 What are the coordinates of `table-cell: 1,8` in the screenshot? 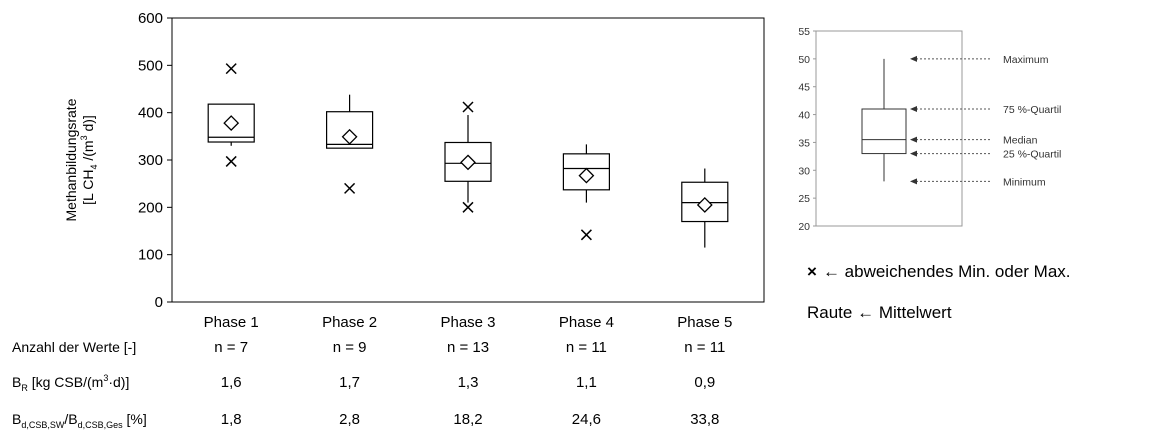 It's located at (231, 419).